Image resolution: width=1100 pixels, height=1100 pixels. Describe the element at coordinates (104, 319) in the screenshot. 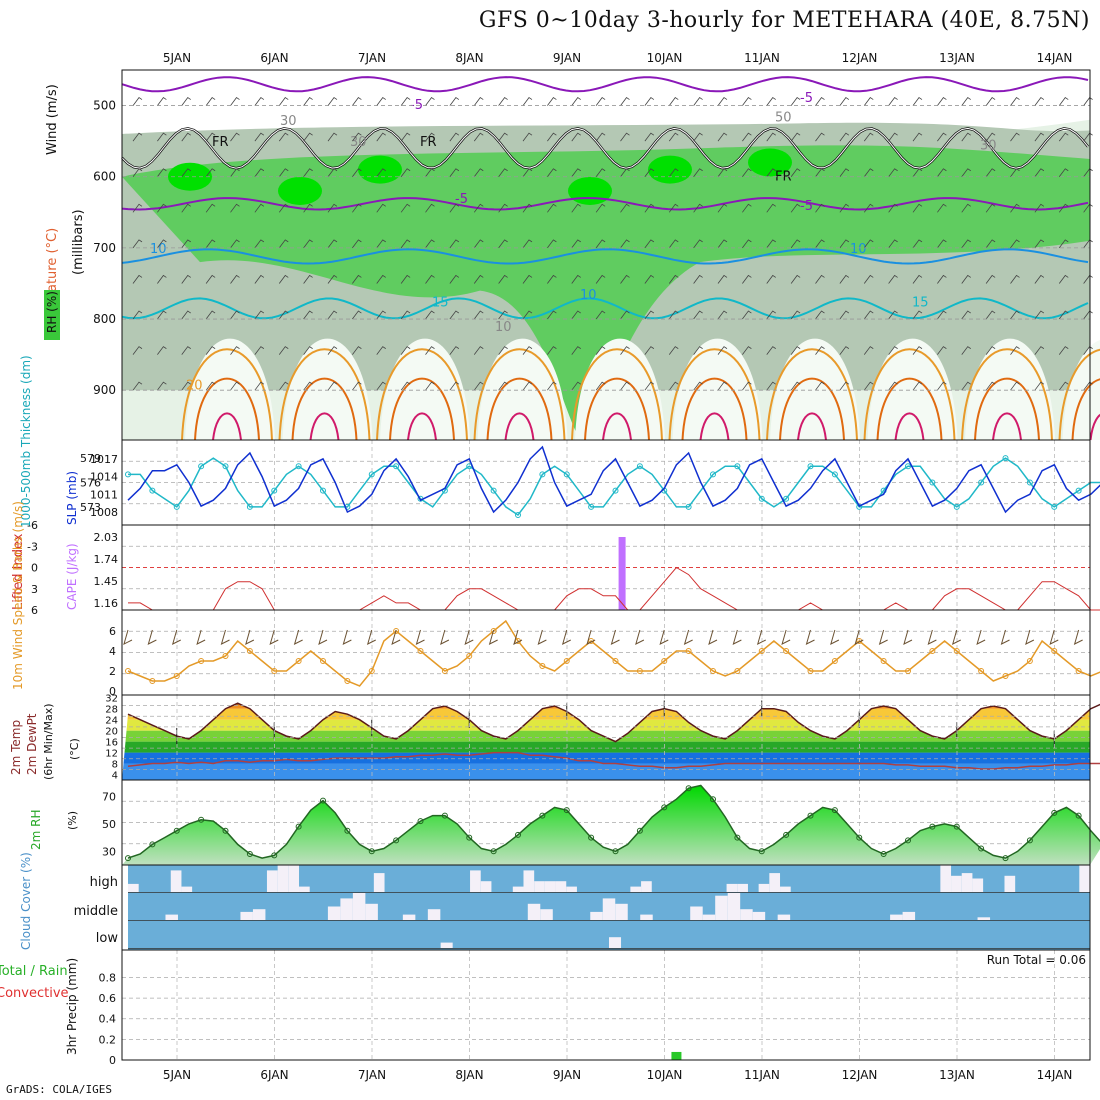

I see `y-tick-label: 800` at that location.